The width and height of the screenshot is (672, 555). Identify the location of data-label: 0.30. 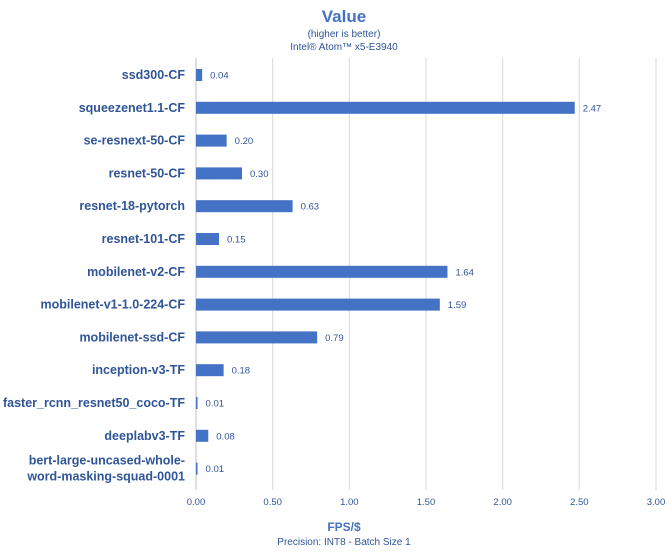
(259, 174).